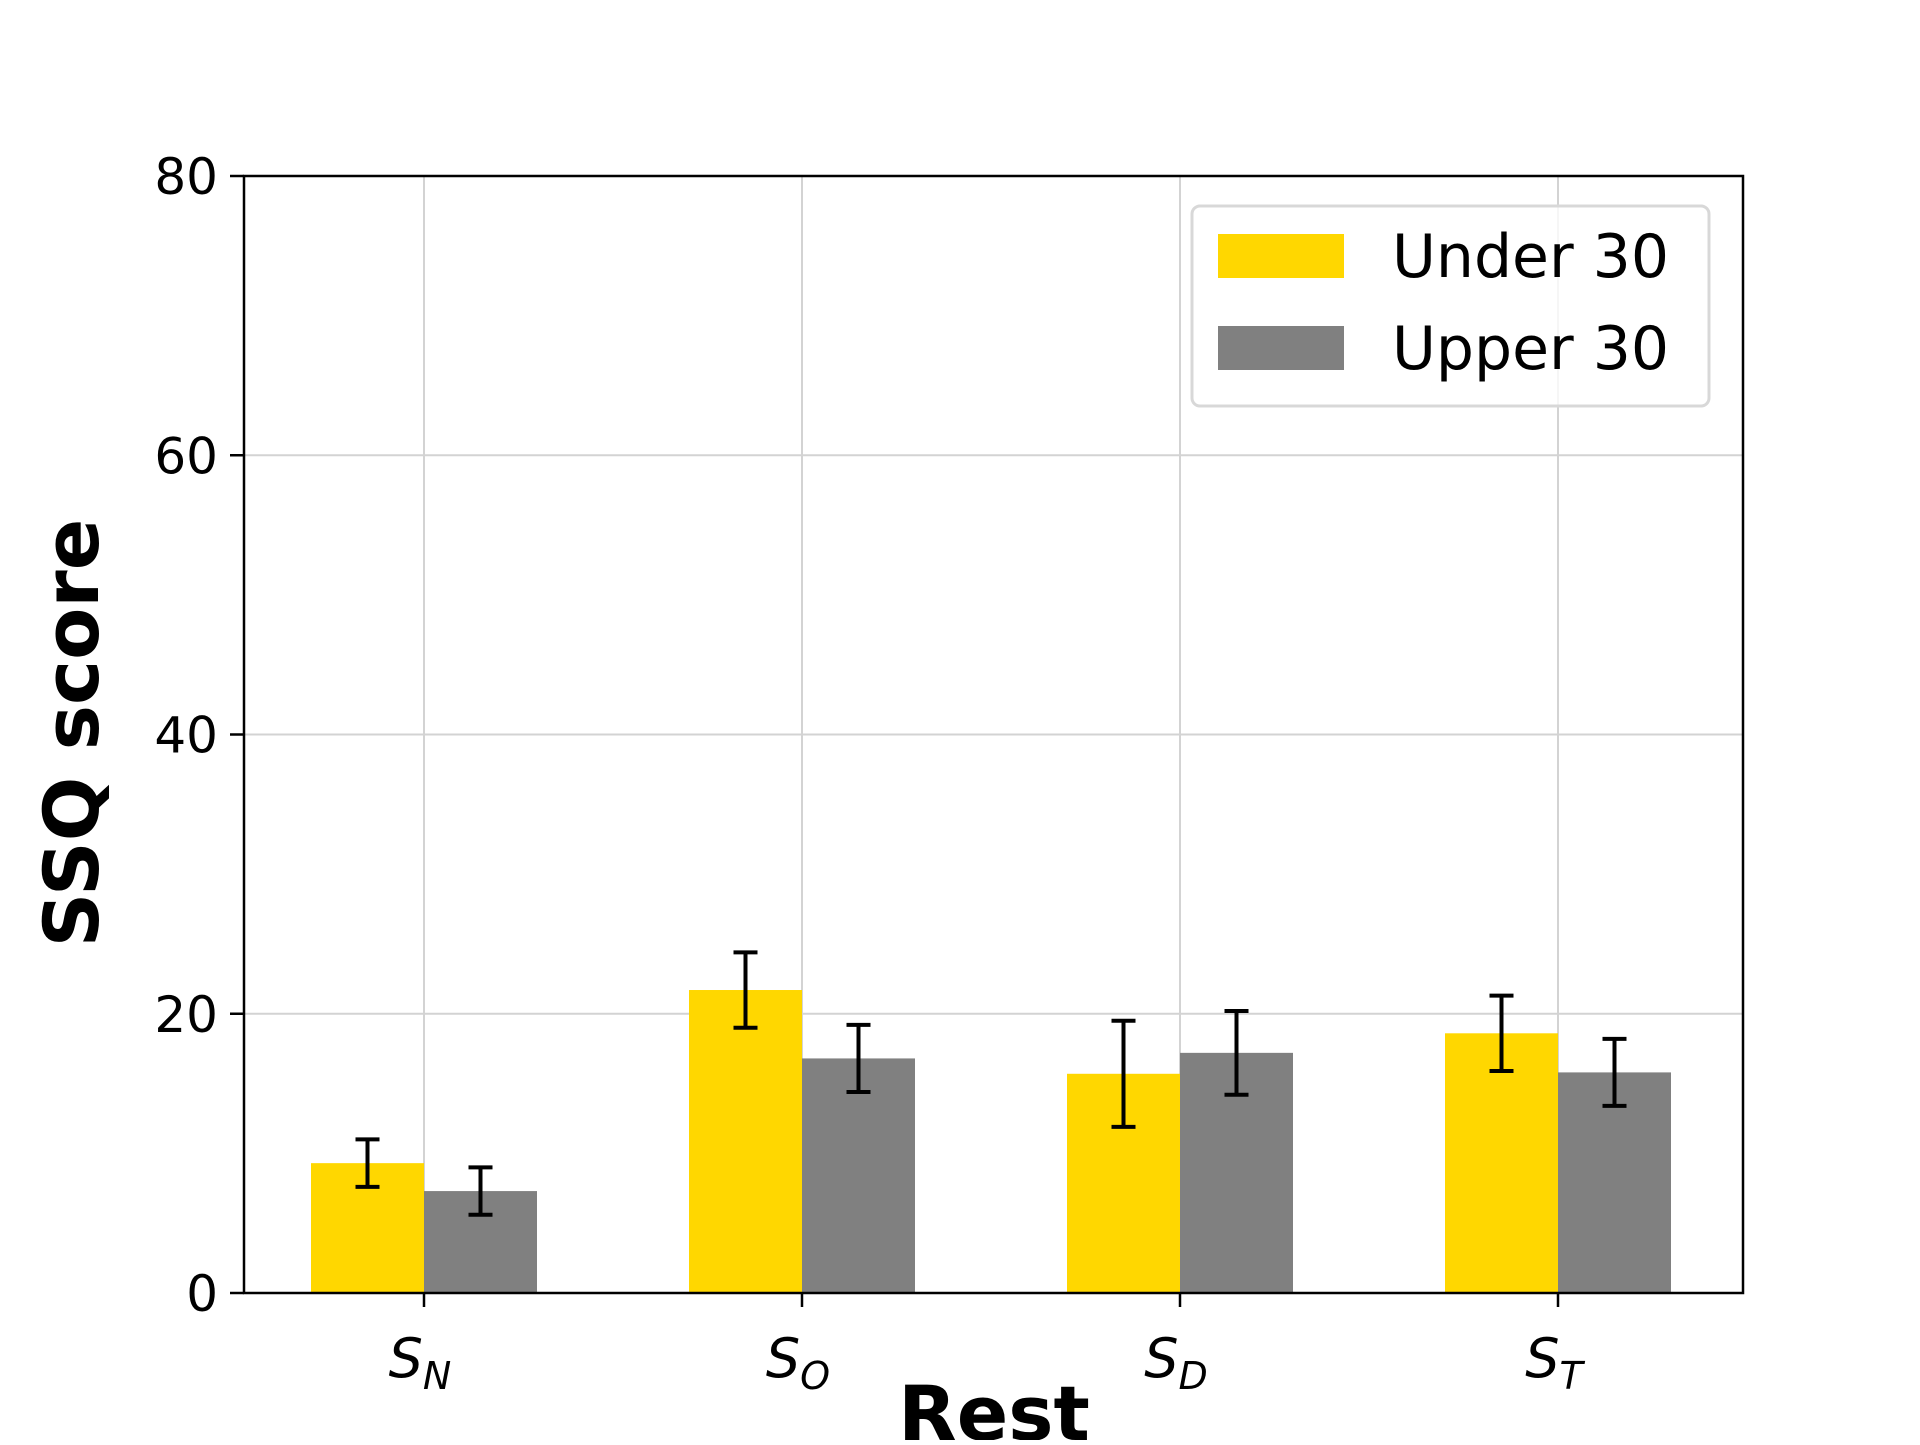  Describe the element at coordinates (1193, 1376) in the screenshot. I see `x-tick-label-sub: D` at that location.